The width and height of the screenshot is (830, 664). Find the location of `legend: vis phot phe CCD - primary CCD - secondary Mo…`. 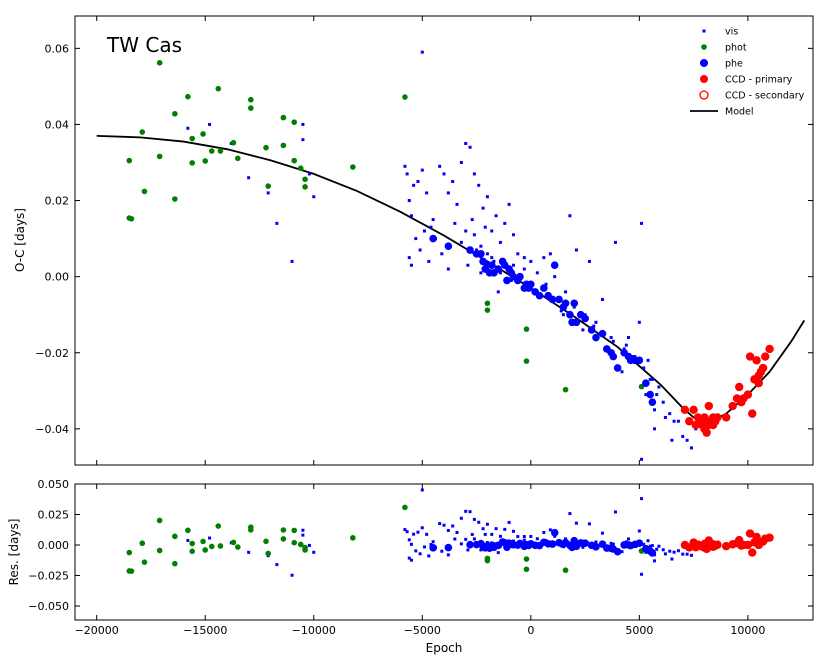

legend: vis phot phe CCD - primary CCD - secondary Mo… is located at coordinates (747, 72).